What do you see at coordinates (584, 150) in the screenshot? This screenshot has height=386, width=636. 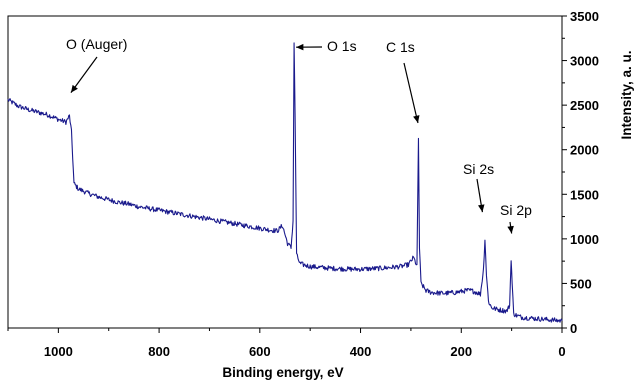 I see `y-tick-label: 2000` at bounding box center [584, 150].